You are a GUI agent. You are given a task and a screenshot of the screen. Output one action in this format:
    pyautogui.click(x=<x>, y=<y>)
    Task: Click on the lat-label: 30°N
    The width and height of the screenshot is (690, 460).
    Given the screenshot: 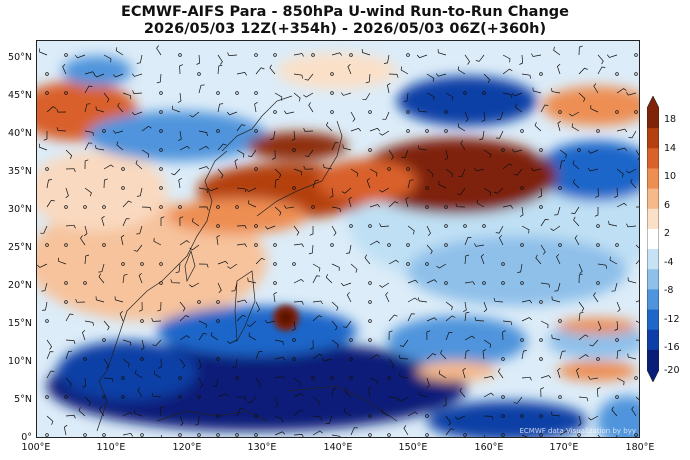 What is the action you would take?
    pyautogui.click(x=20, y=209)
    